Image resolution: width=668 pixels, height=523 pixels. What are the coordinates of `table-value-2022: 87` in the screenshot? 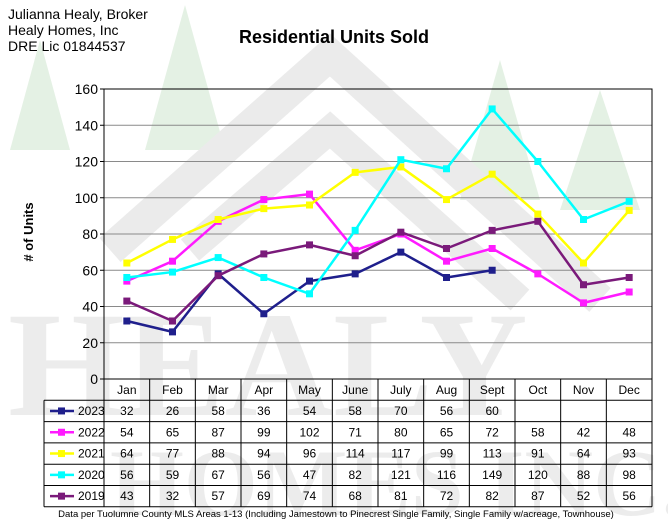 It's located at (218, 432).